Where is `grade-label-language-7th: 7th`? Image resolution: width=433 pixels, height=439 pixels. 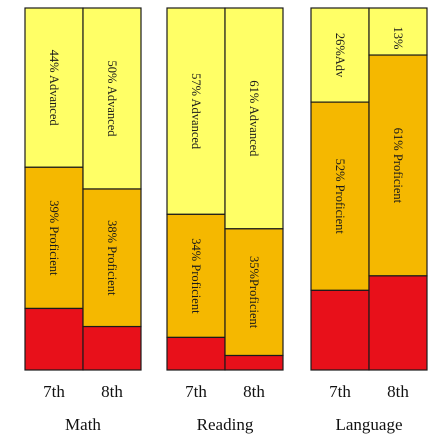 grade-label-language-7th: 7th is located at coordinates (340, 391).